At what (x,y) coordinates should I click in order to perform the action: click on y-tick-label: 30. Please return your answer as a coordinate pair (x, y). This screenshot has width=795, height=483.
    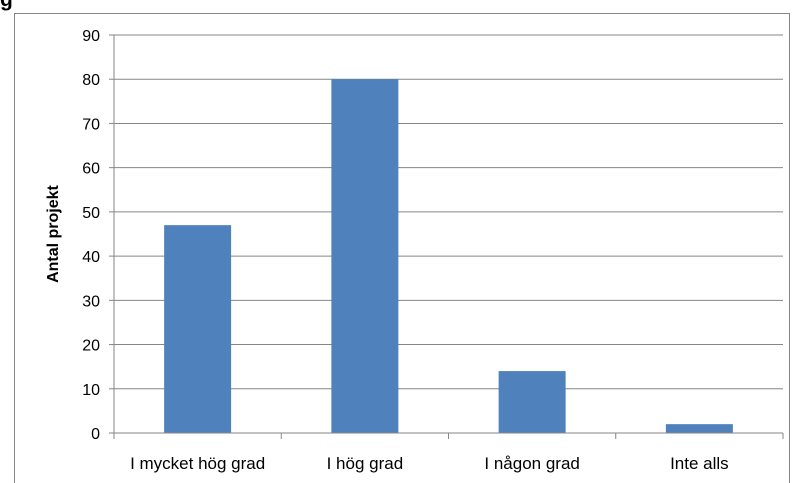
    Looking at the image, I should click on (91, 301).